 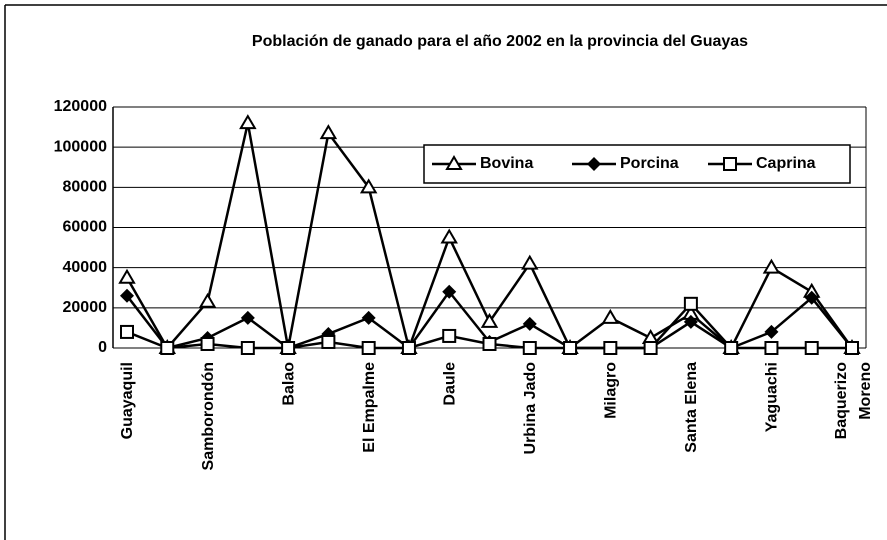 I want to click on legend: Bovina Porcina Caprina, so click(x=637, y=164).